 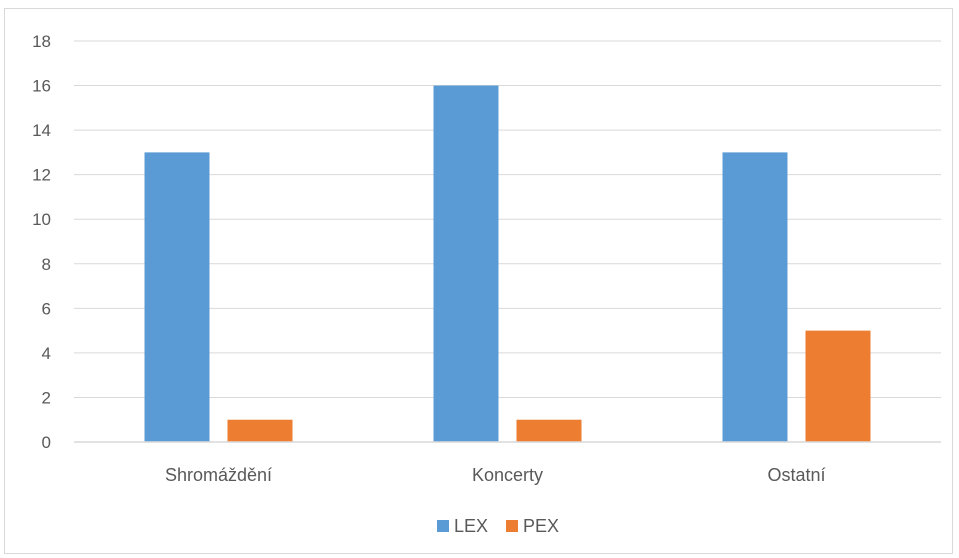 I want to click on y-tick-label-14: 14, so click(x=41, y=130).